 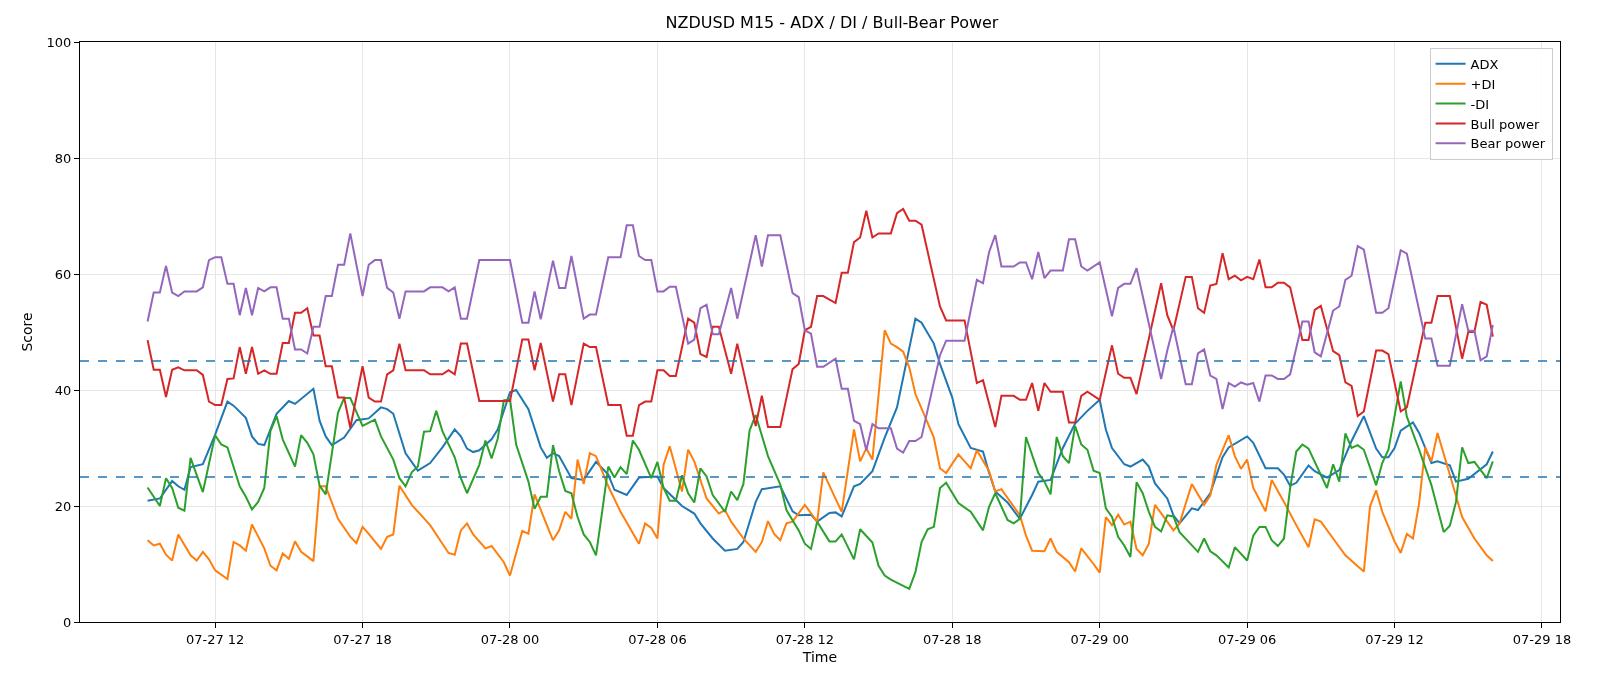 What do you see at coordinates (1508, 144) in the screenshot?
I see `legend-label: Bear power` at bounding box center [1508, 144].